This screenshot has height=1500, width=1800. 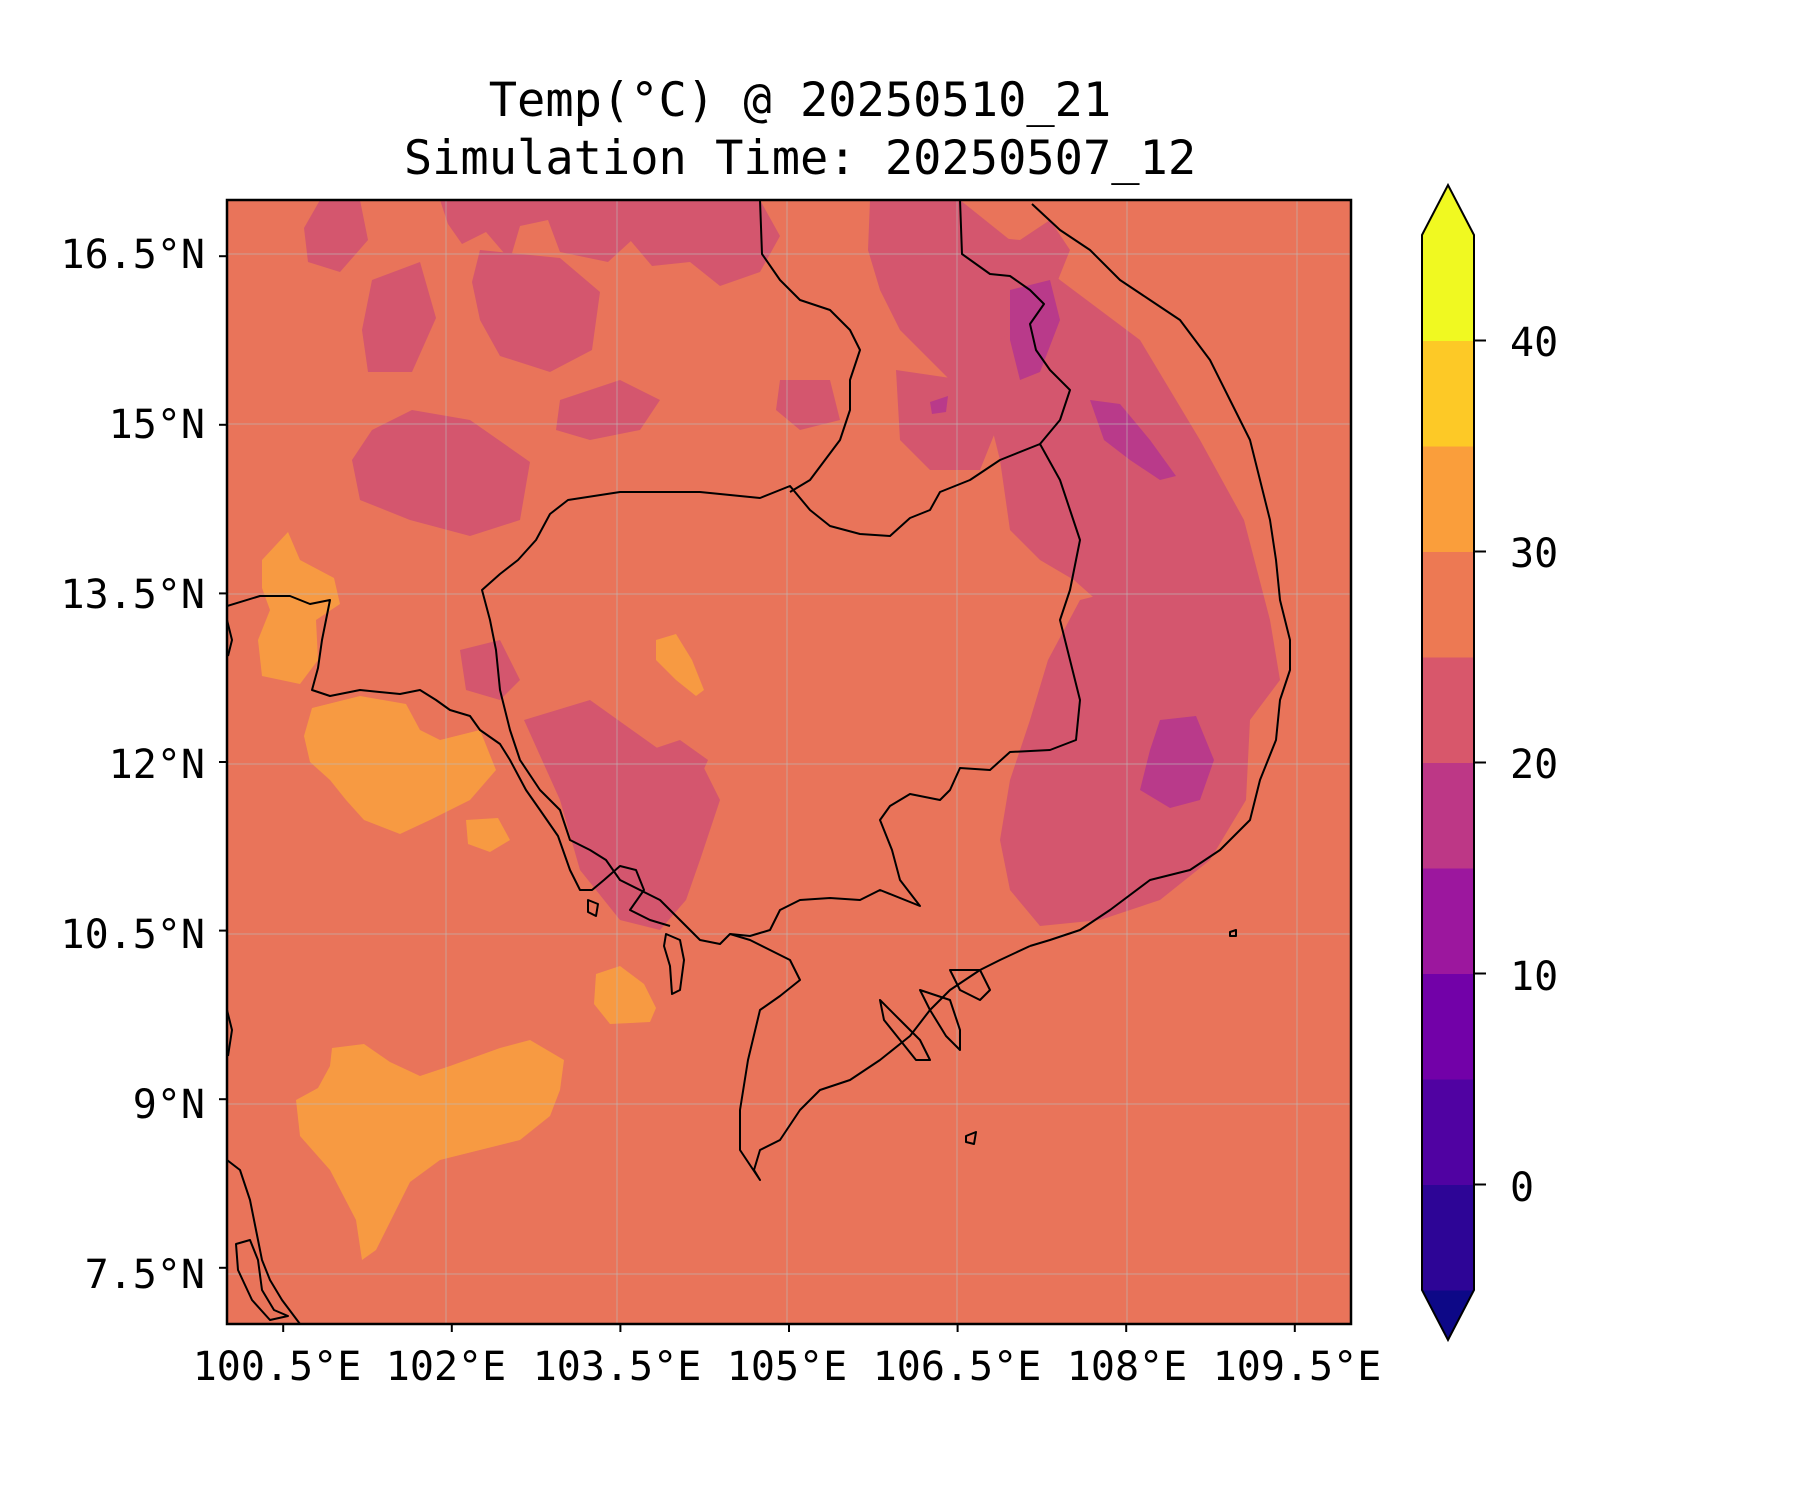 I want to click on x-tick-label-109-5: 109.5°E, so click(x=1297, y=1367).